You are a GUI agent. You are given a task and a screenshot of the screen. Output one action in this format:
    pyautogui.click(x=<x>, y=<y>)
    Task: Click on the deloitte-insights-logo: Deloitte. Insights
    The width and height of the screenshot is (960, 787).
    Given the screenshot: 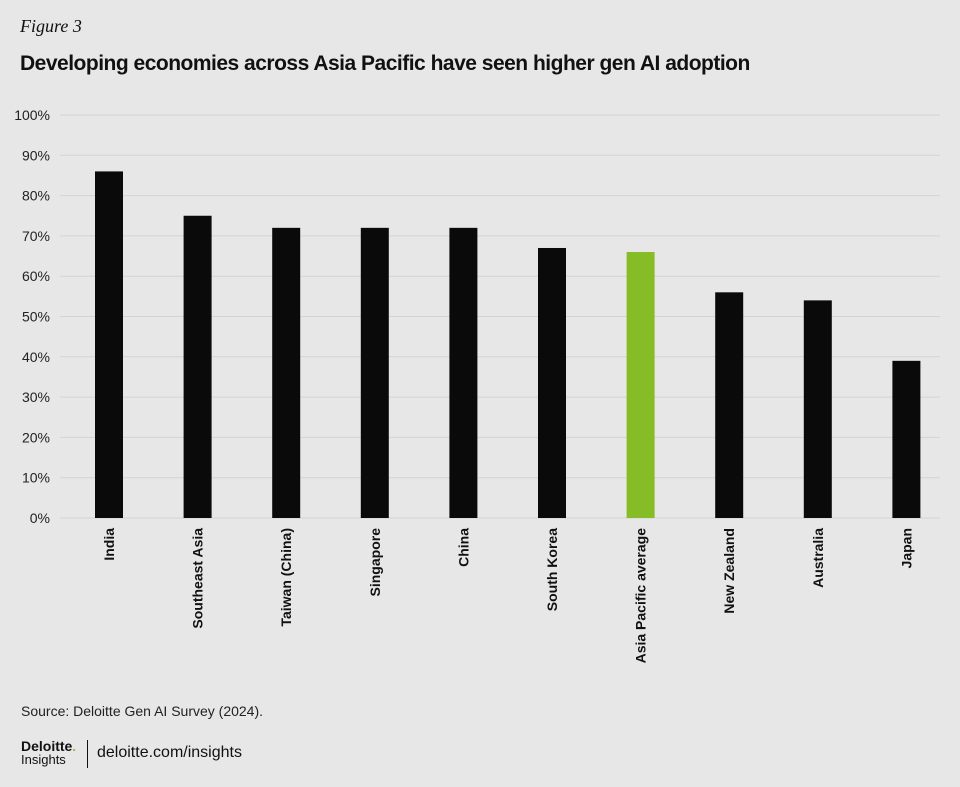 What is the action you would take?
    pyautogui.click(x=48, y=752)
    